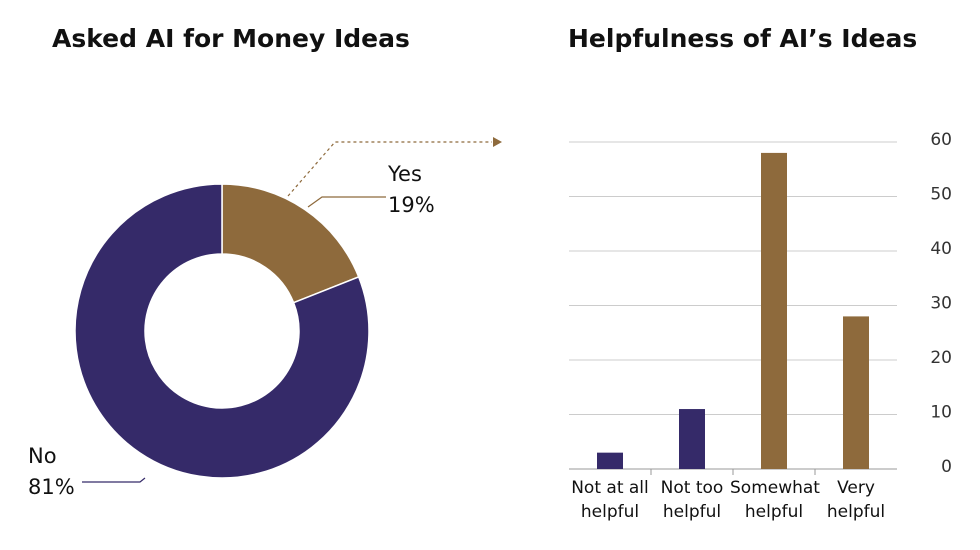 The image size is (980, 550). Describe the element at coordinates (404, 174) in the screenshot. I see `slice-label: Yes` at that location.